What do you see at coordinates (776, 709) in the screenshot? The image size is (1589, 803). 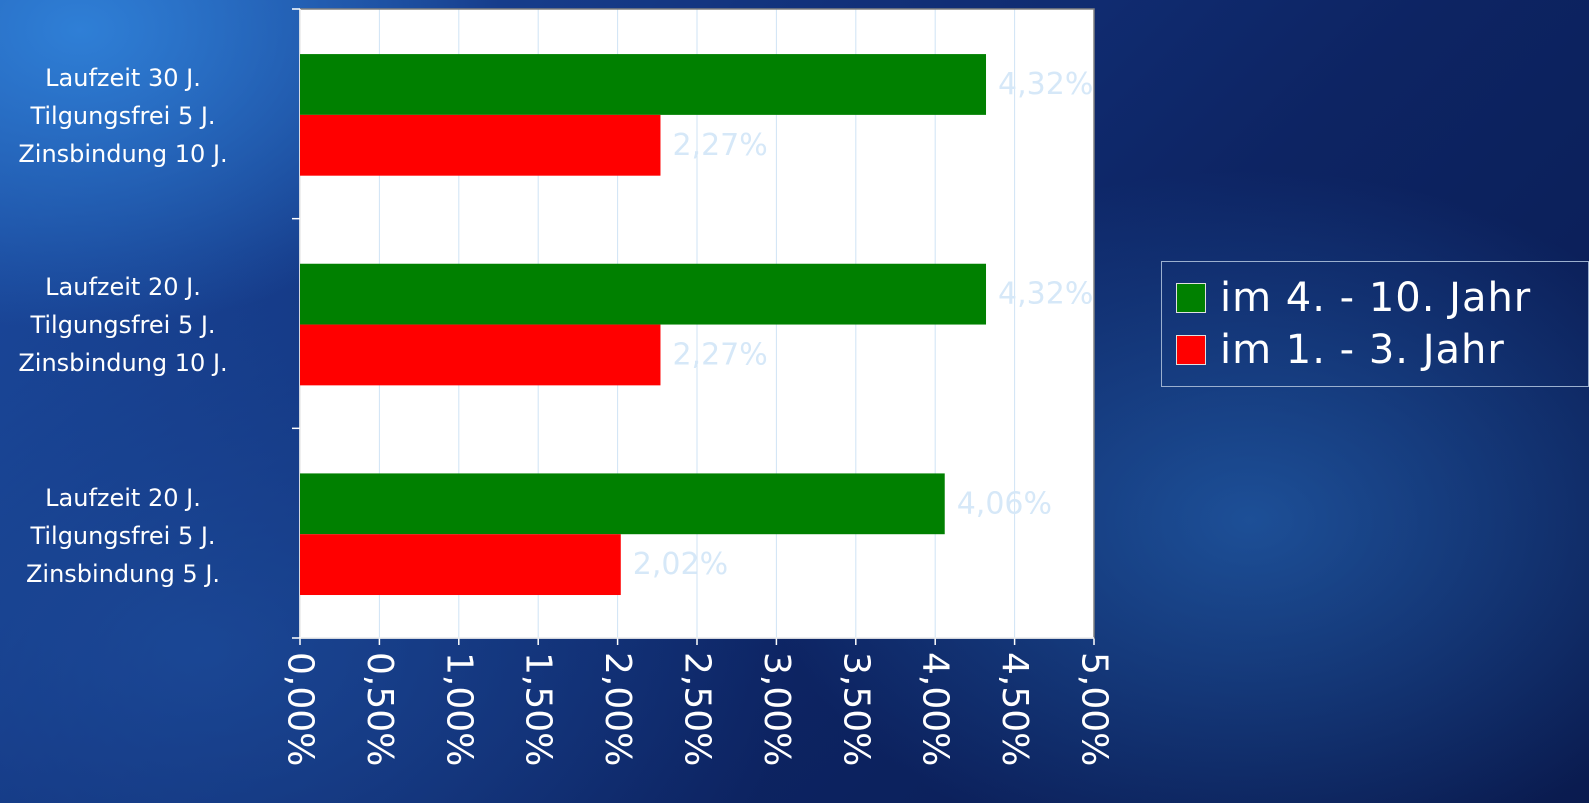 I see `x-tick-label: 3,00%` at bounding box center [776, 709].